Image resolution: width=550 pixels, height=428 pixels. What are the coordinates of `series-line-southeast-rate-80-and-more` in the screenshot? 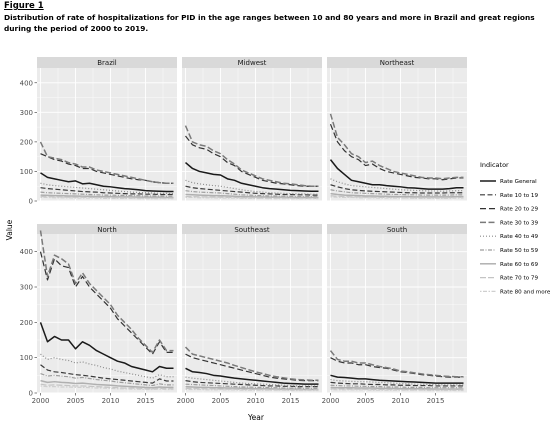 It's located at (252, 390).